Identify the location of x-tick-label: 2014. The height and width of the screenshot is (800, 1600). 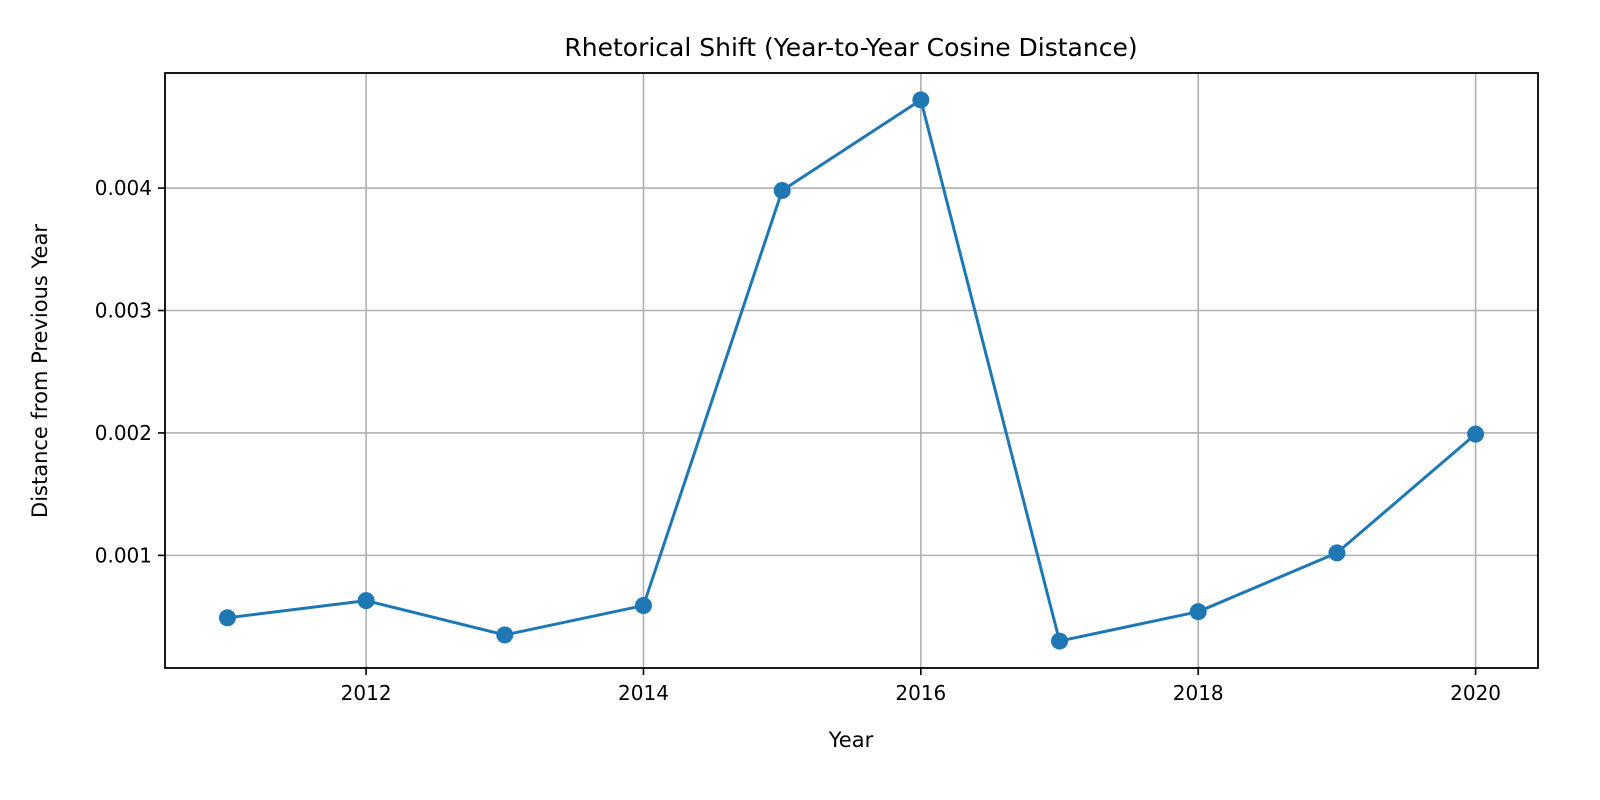
(643, 693).